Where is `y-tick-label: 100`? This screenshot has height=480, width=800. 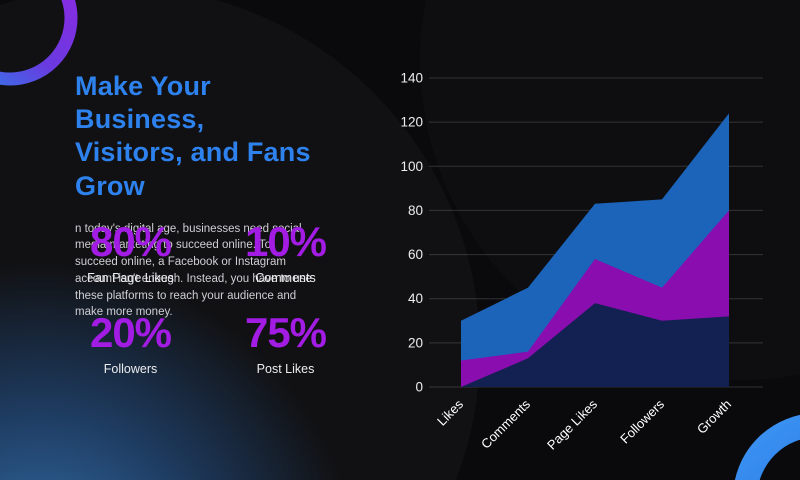 y-tick-label: 100 is located at coordinates (411, 166).